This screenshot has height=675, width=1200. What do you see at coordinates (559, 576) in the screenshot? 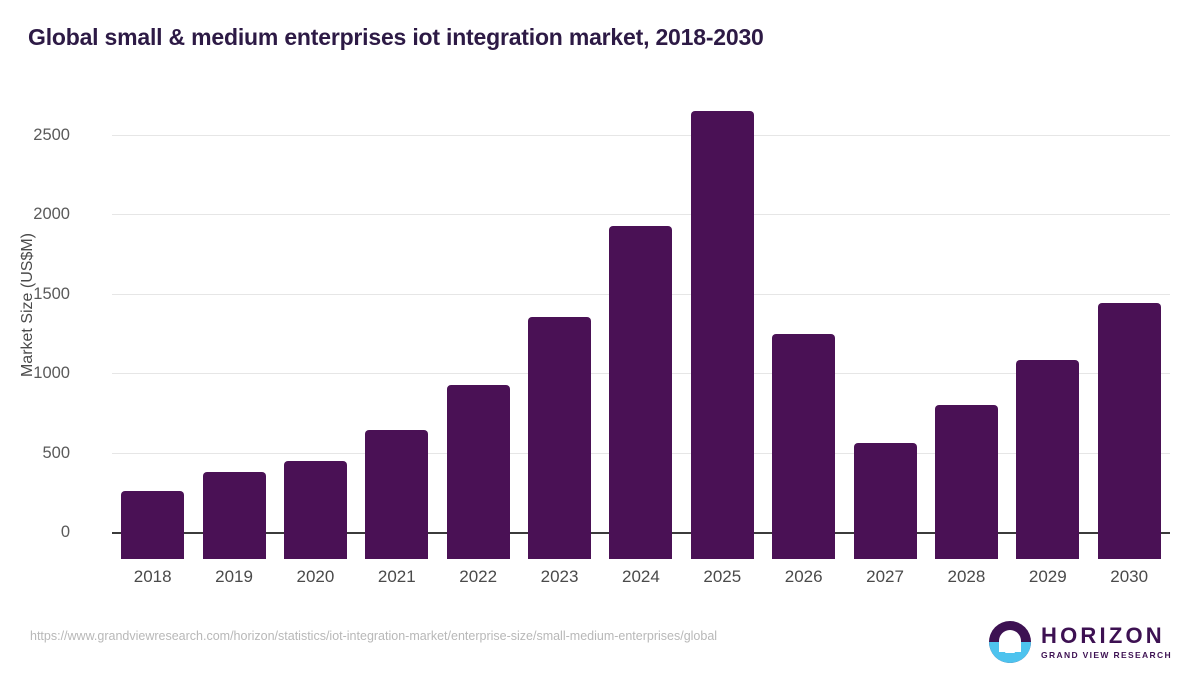
I see `x-axis-tick-label: 2023` at bounding box center [559, 576].